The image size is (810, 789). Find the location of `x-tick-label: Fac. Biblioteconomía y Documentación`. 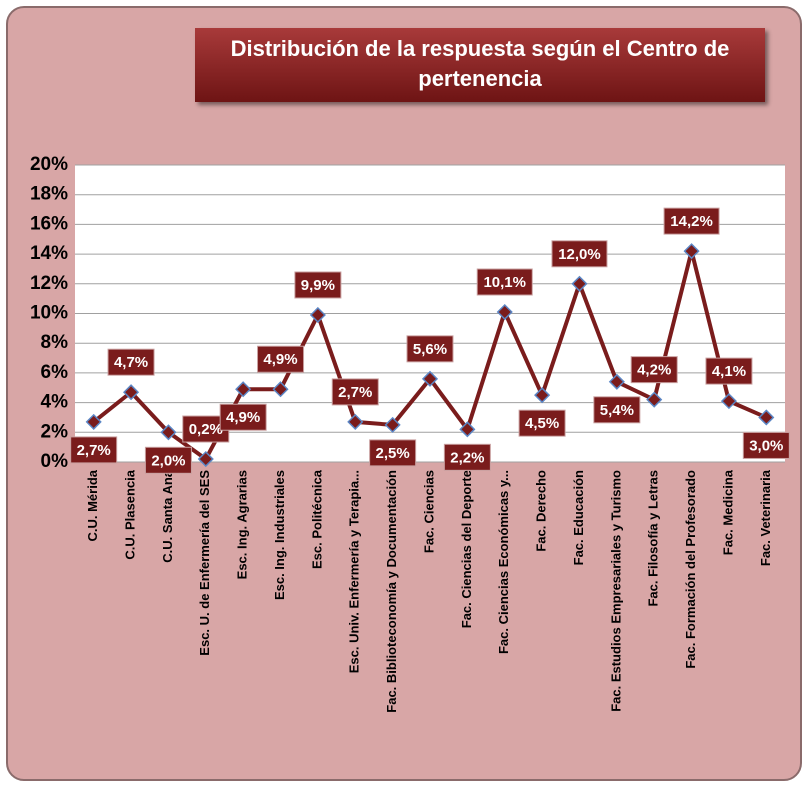

x-tick-label: Fac. Biblioteconomía y Documentación is located at coordinates (391, 591).